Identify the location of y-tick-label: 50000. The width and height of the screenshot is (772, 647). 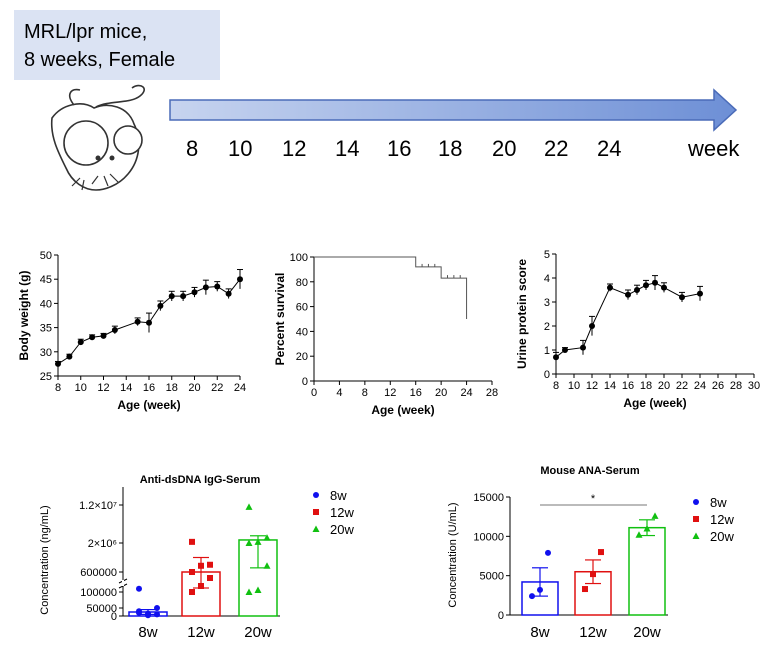
(101, 609).